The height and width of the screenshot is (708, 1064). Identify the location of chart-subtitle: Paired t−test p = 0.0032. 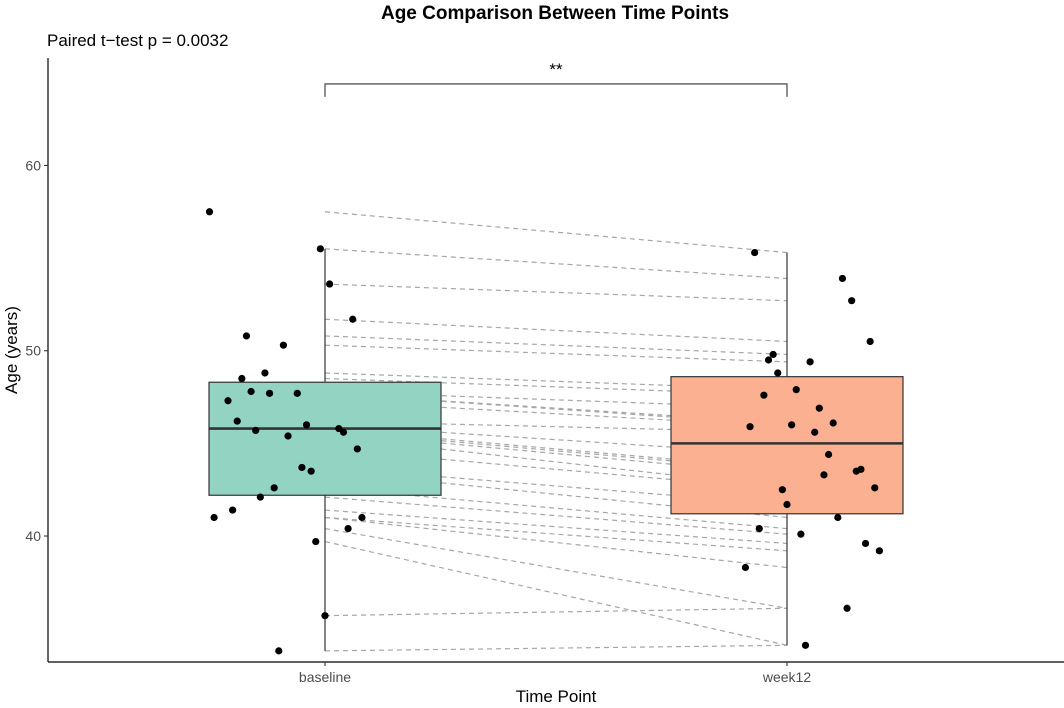
(137, 40).